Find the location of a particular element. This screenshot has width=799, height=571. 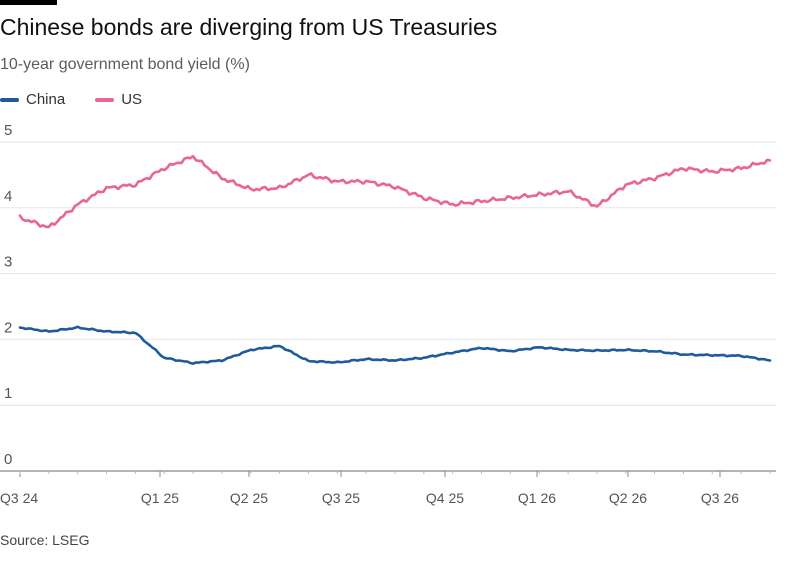

series-line-china is located at coordinates (395, 345).